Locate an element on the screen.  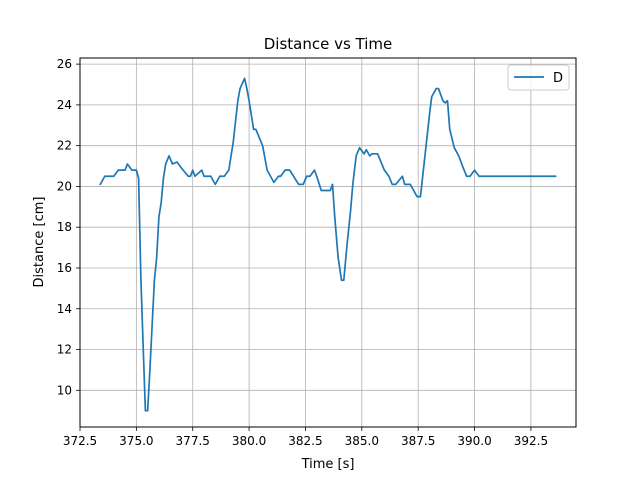
x-tick-label: 377.5 is located at coordinates (193, 441).